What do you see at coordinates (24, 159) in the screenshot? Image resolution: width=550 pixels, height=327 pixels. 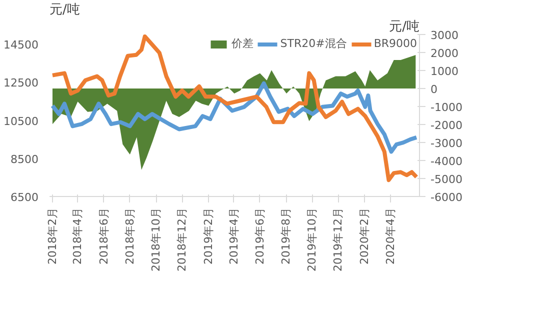 I see `y-tick-label: 8500` at bounding box center [24, 159].